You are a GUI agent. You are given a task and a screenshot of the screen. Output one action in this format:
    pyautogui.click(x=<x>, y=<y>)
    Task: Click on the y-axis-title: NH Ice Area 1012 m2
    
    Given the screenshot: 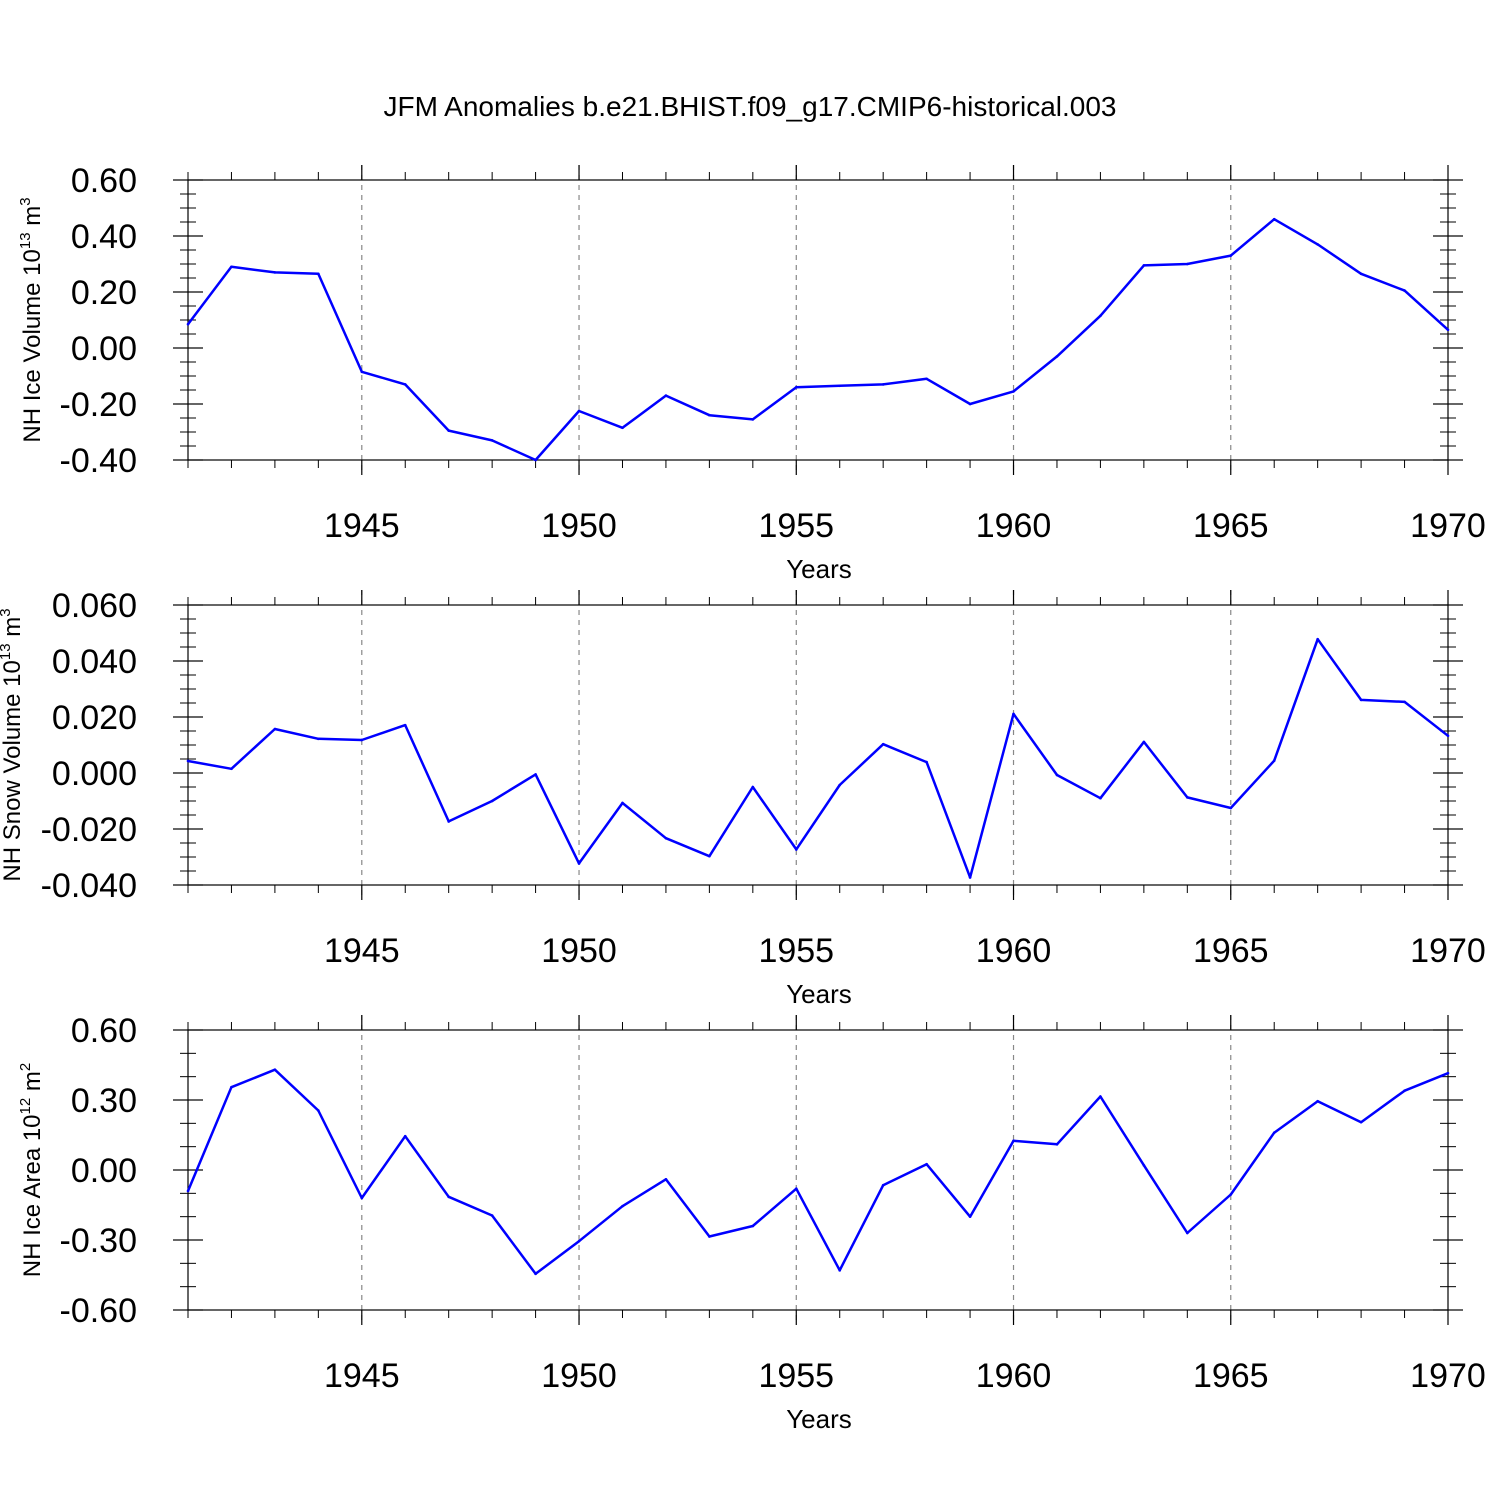 What is the action you would take?
    pyautogui.click(x=31, y=1170)
    